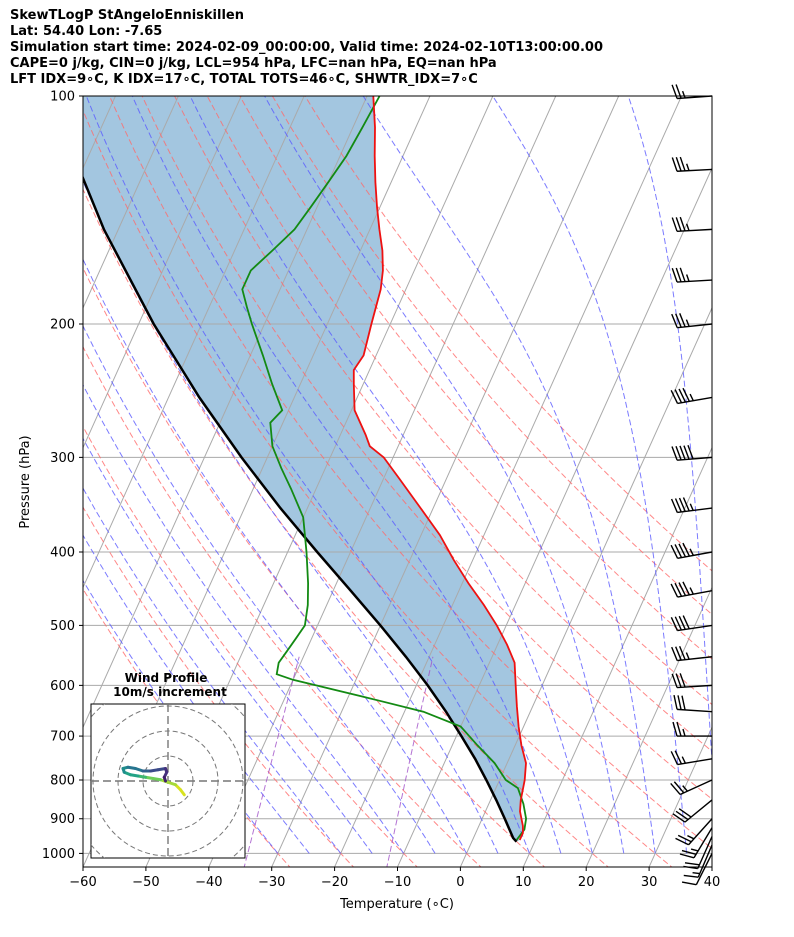  What do you see at coordinates (212, 670) in the screenshot?
I see `moist-adiabat` at bounding box center [212, 670].